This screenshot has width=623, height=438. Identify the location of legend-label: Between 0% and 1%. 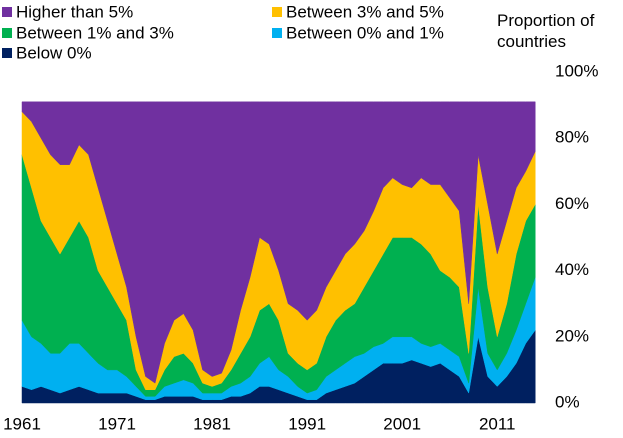
(365, 32).